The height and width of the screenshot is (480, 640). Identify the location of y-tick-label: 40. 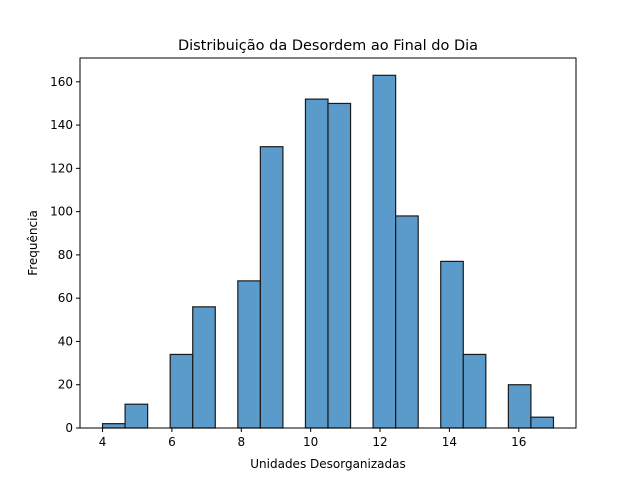
(65, 341).